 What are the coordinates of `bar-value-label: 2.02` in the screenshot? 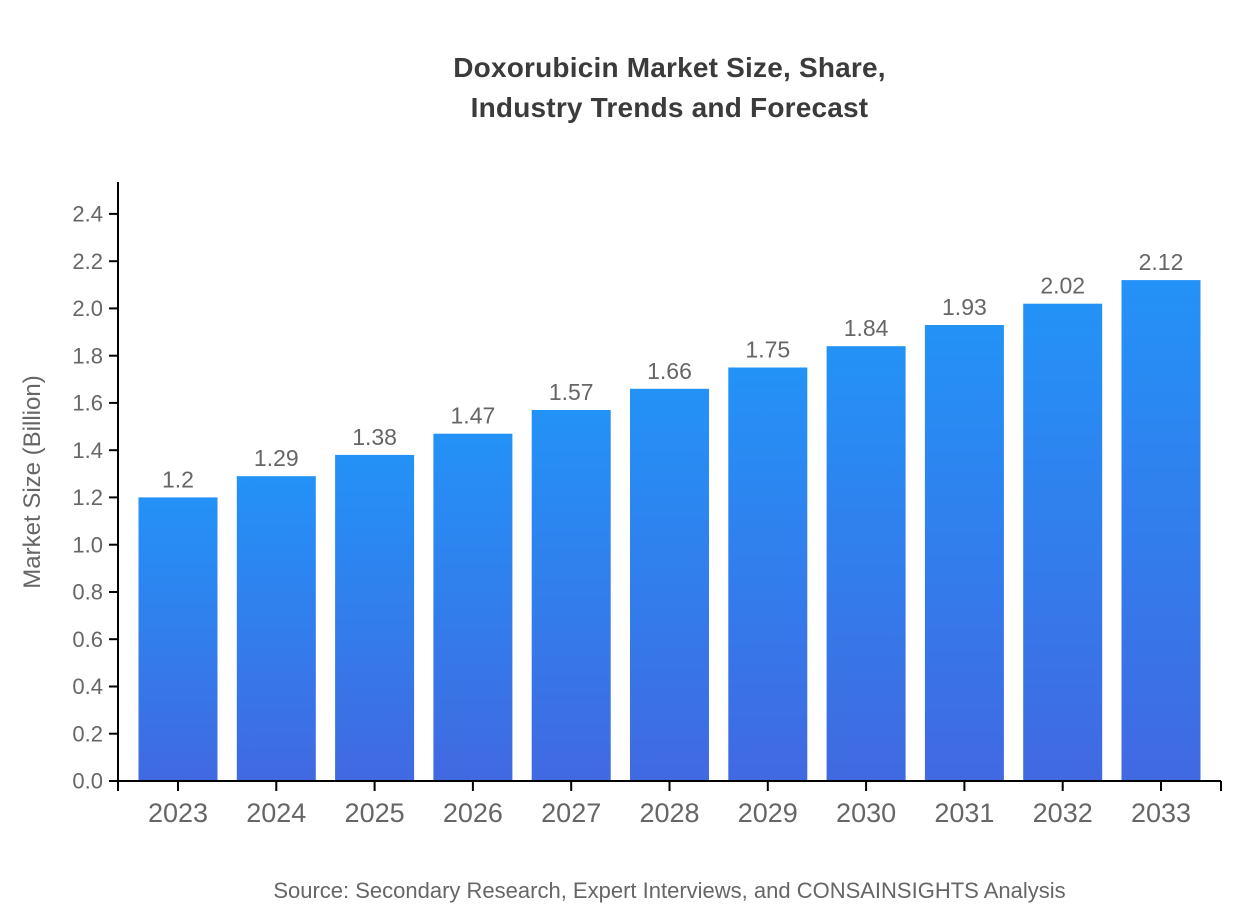 It's located at (1062, 286).